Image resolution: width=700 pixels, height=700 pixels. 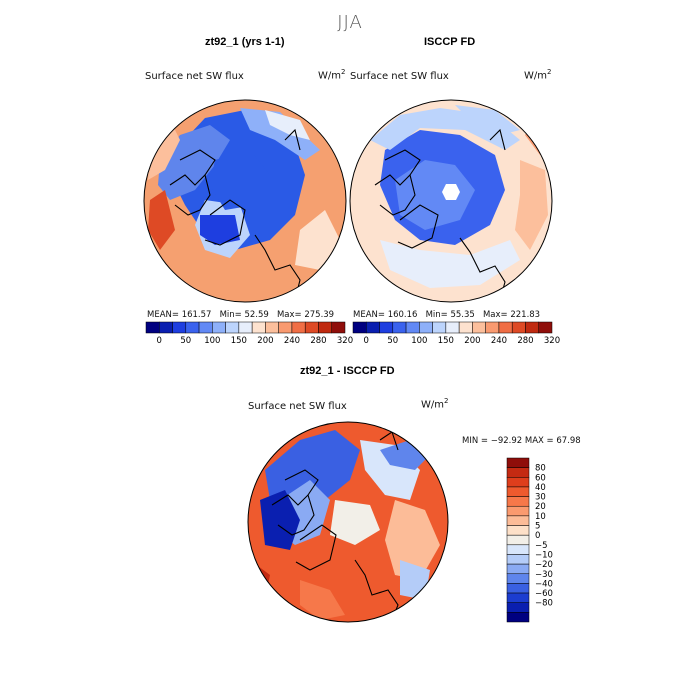 What do you see at coordinates (544, 565) in the screenshot?
I see `diff-colorbar-tick-label: −20` at bounding box center [544, 565].